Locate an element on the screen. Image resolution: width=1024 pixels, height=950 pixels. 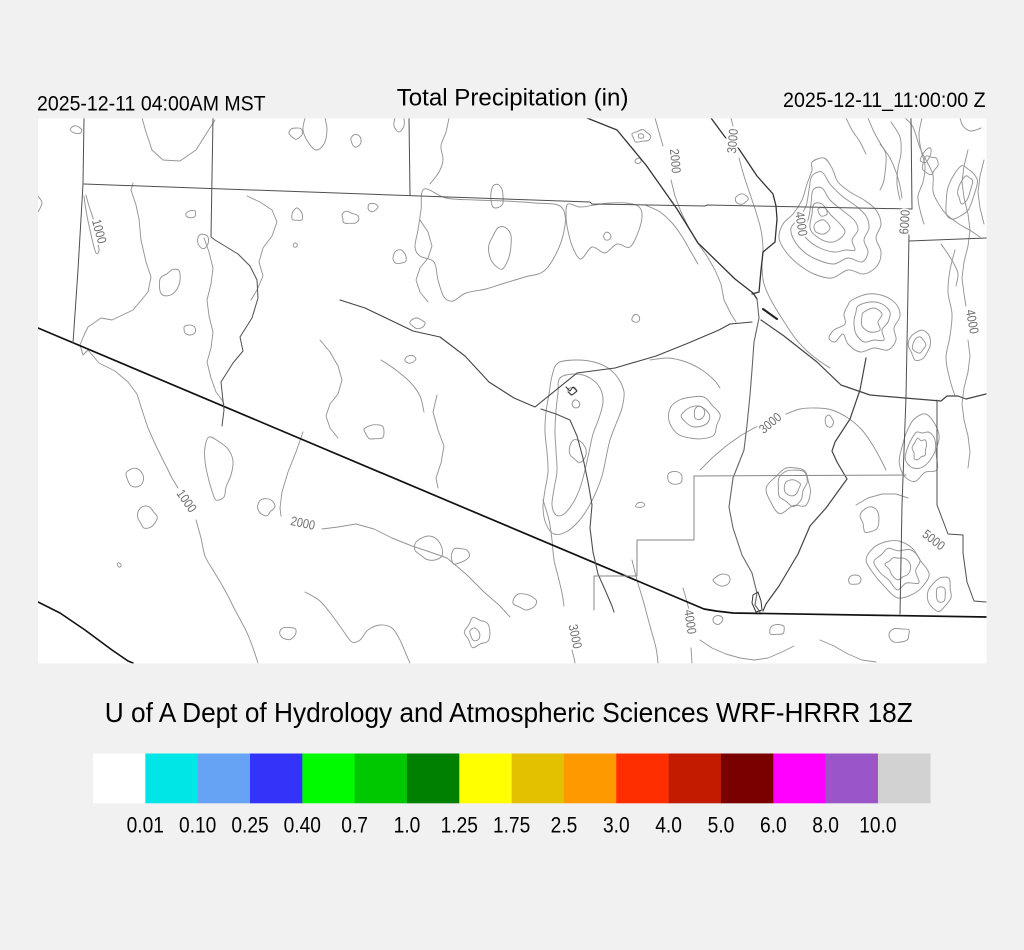
svg-text: 8.0 is located at coordinates (825, 824).